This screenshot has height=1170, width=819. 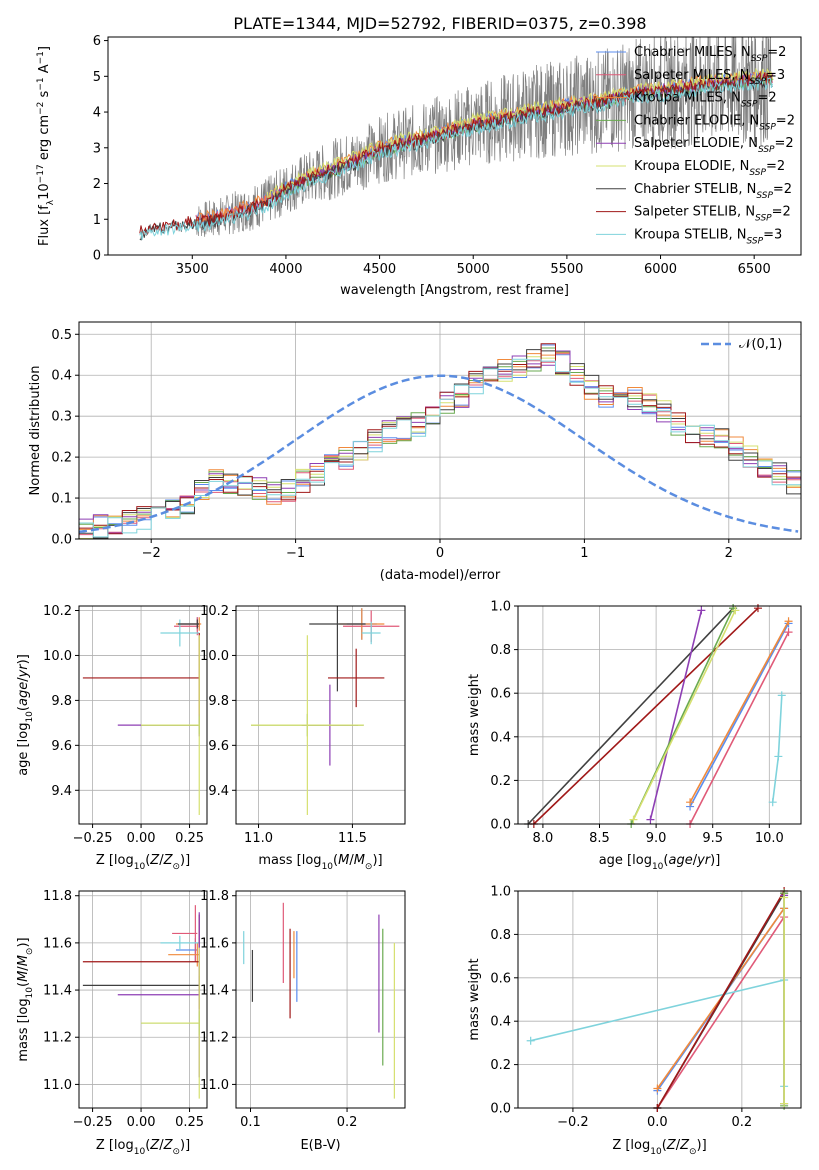 What do you see at coordinates (710, 54) in the screenshot?
I see `legend-label: Chabrier MILES, NSSP=2` at bounding box center [710, 54].